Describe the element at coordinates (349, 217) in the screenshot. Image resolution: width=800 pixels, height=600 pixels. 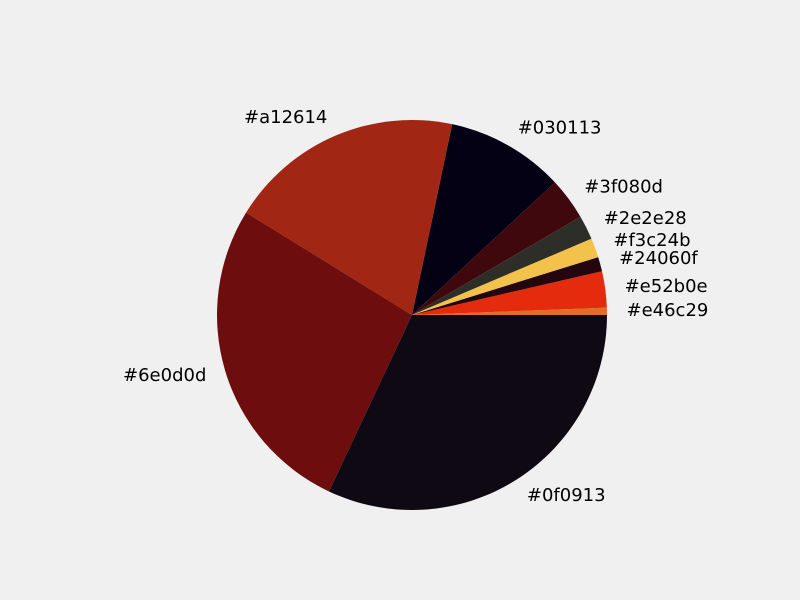
I see `pie-slice-a12614` at that location.